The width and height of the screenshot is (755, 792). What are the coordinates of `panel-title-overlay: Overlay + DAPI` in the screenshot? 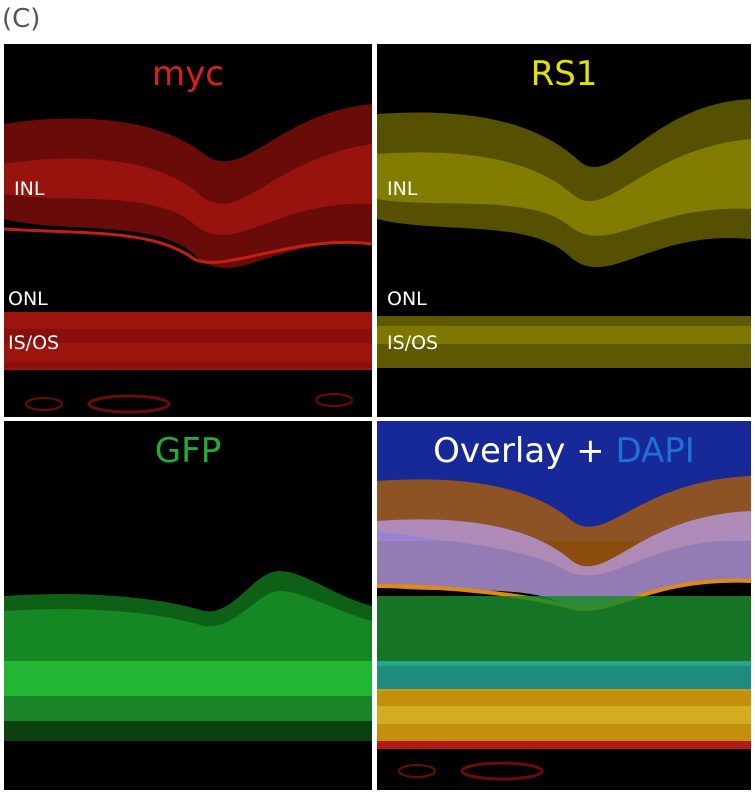 It's located at (564, 451).